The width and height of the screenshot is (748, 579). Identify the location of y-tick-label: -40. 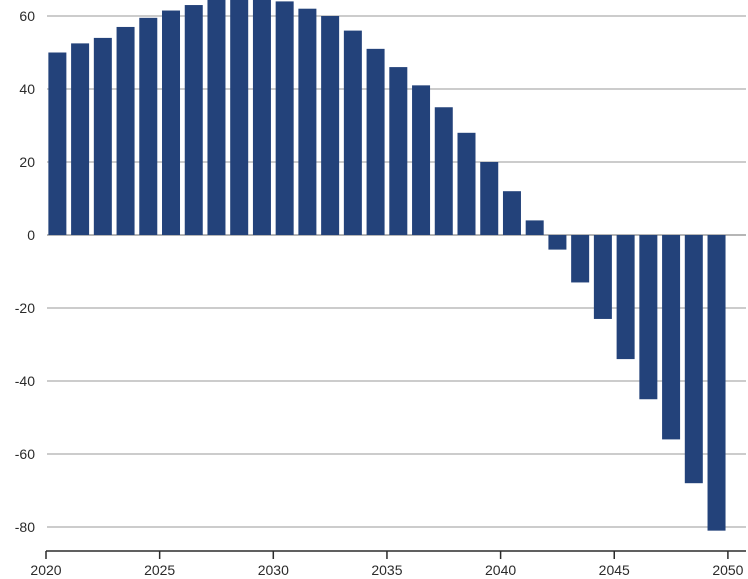
(25, 381).